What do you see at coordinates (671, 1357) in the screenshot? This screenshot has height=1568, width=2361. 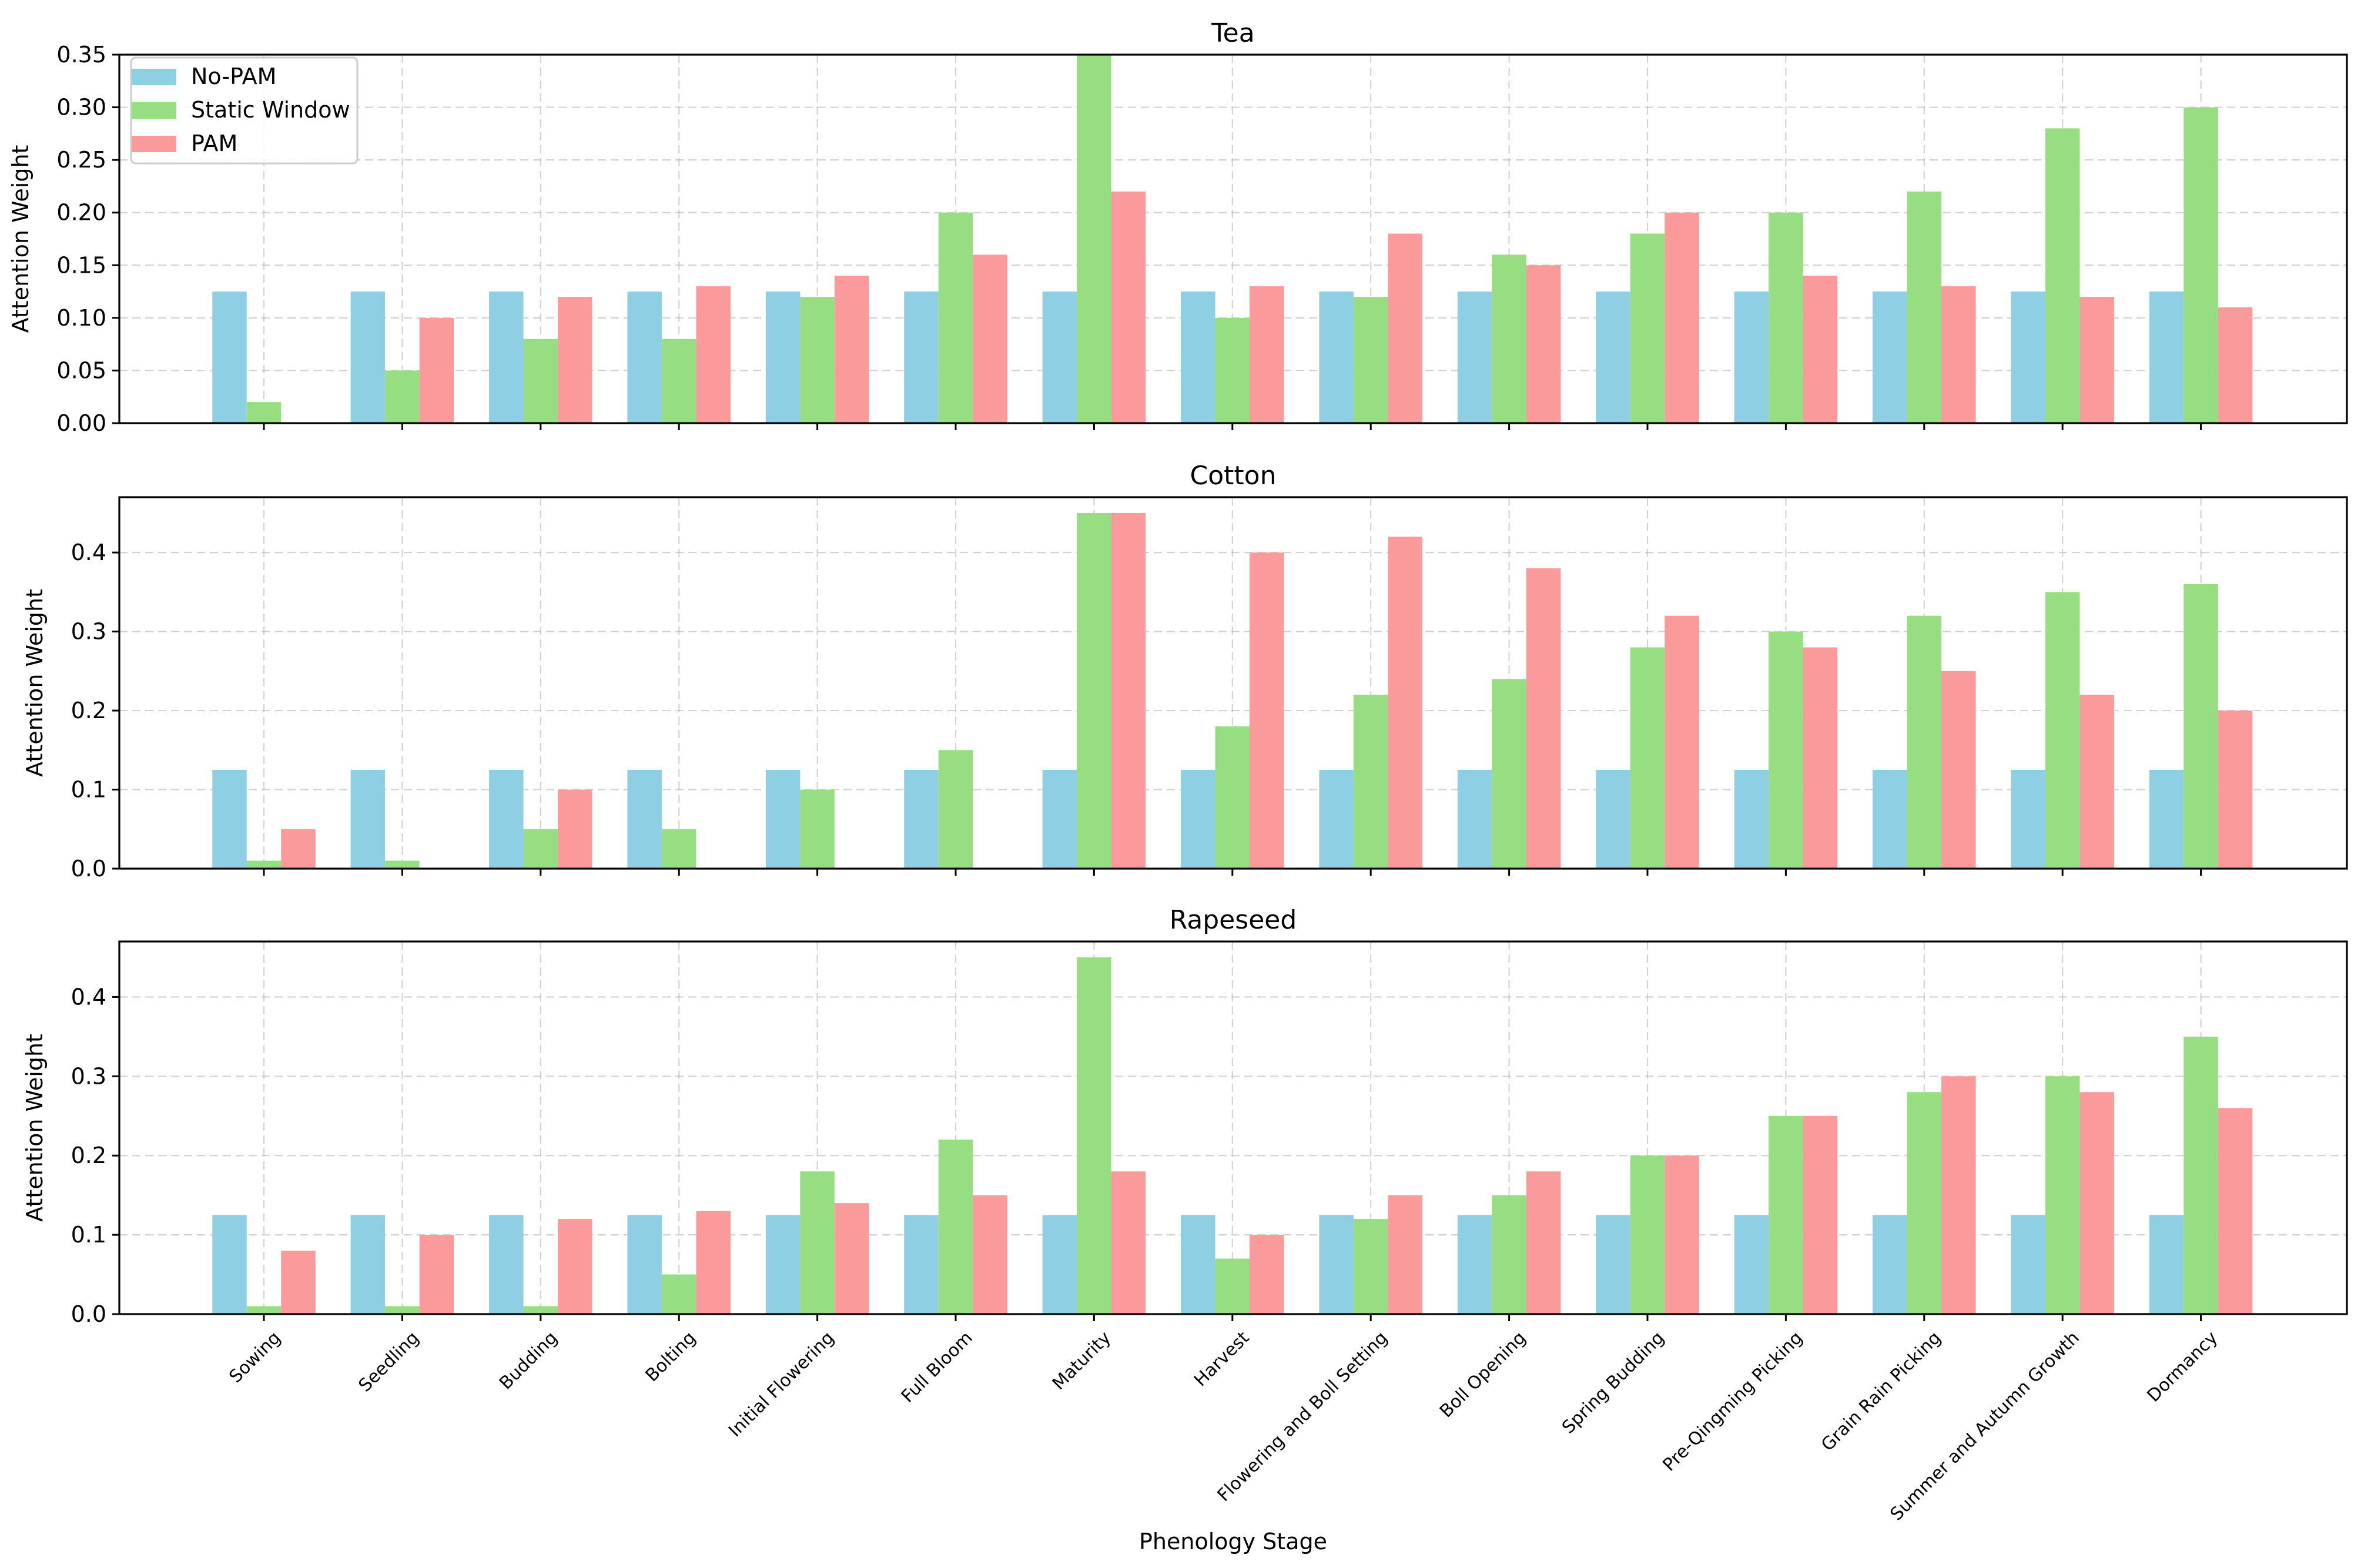 I see `x-tick-label: Bolting` at bounding box center [671, 1357].